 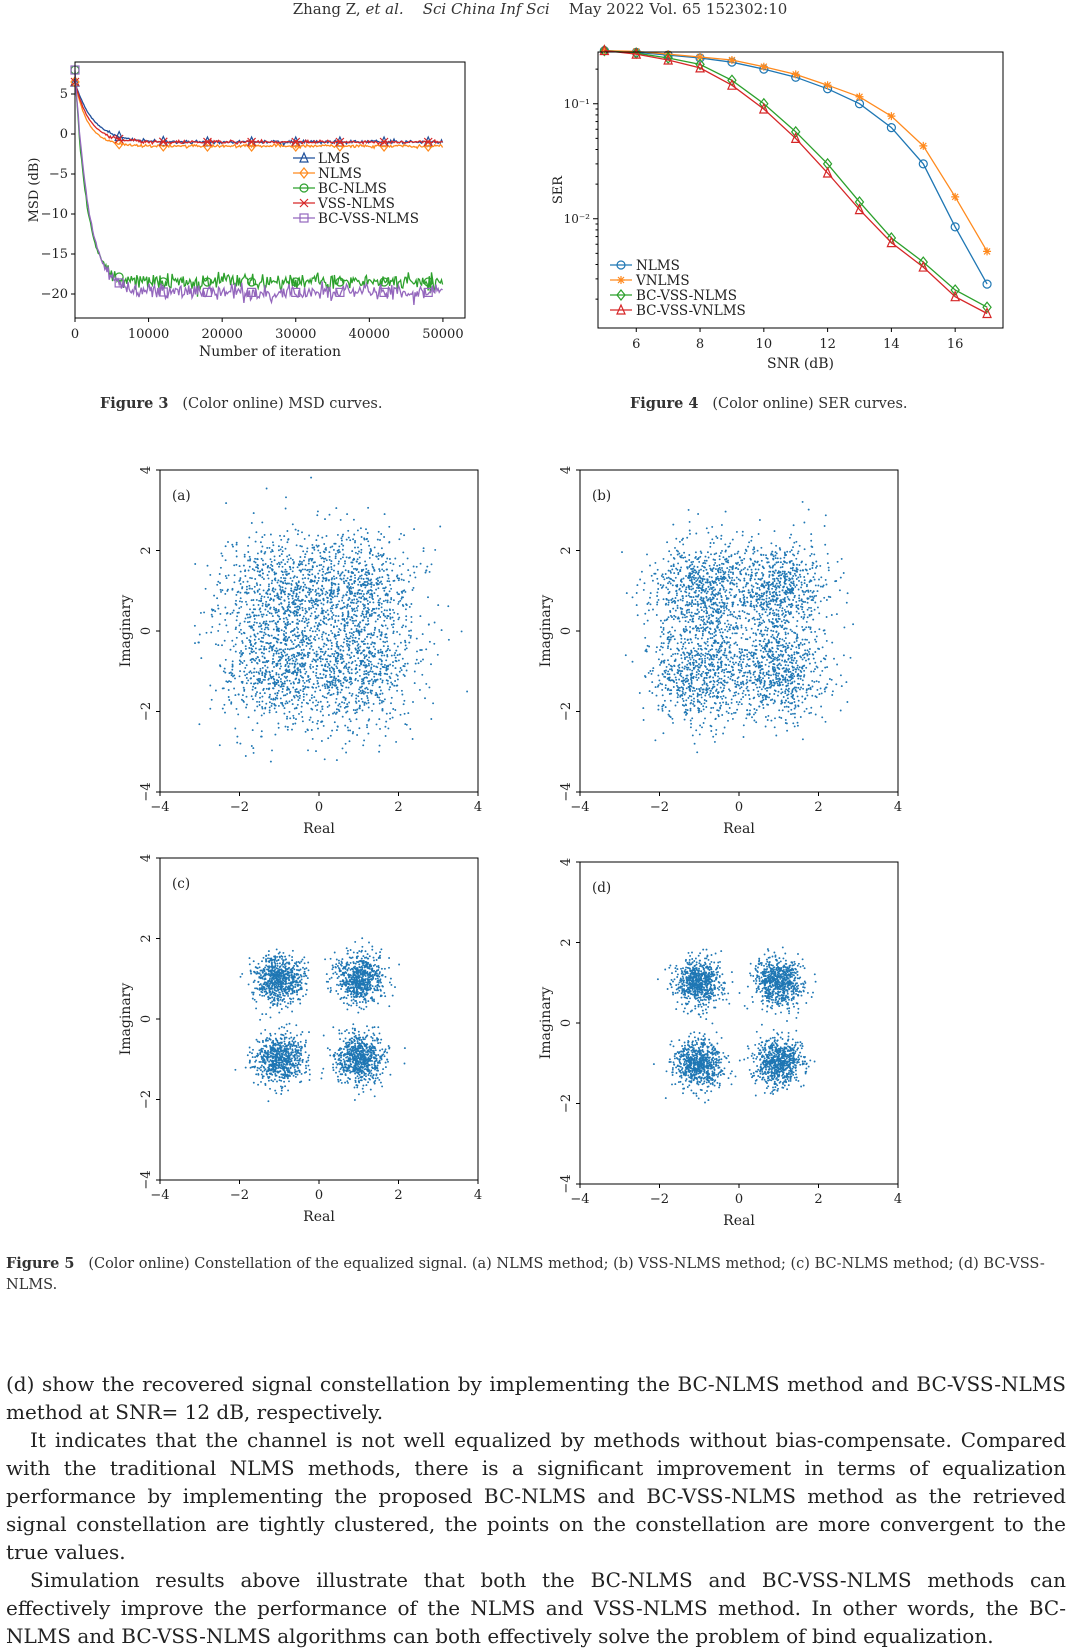 I want to click on msd-legend-label: BC-NLMS, so click(x=352, y=189).